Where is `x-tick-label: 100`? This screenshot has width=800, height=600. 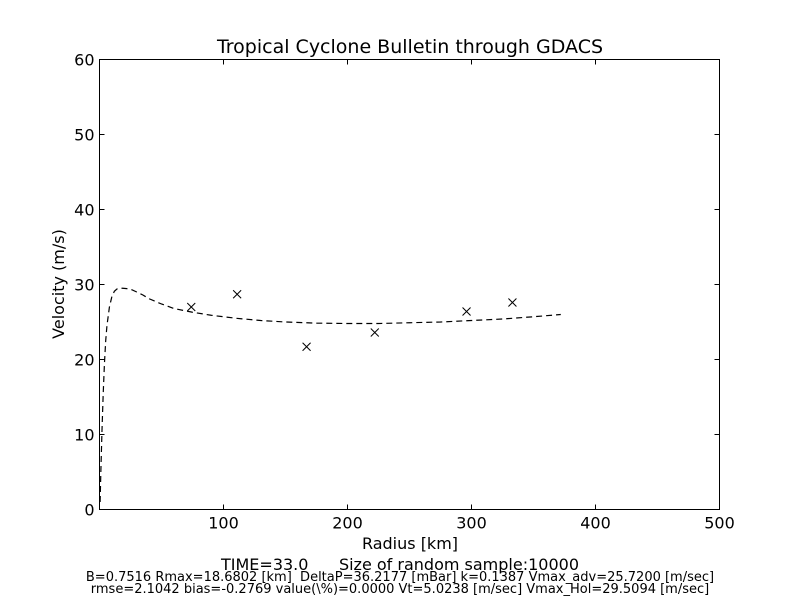
x-tick-label: 100 is located at coordinates (223, 523).